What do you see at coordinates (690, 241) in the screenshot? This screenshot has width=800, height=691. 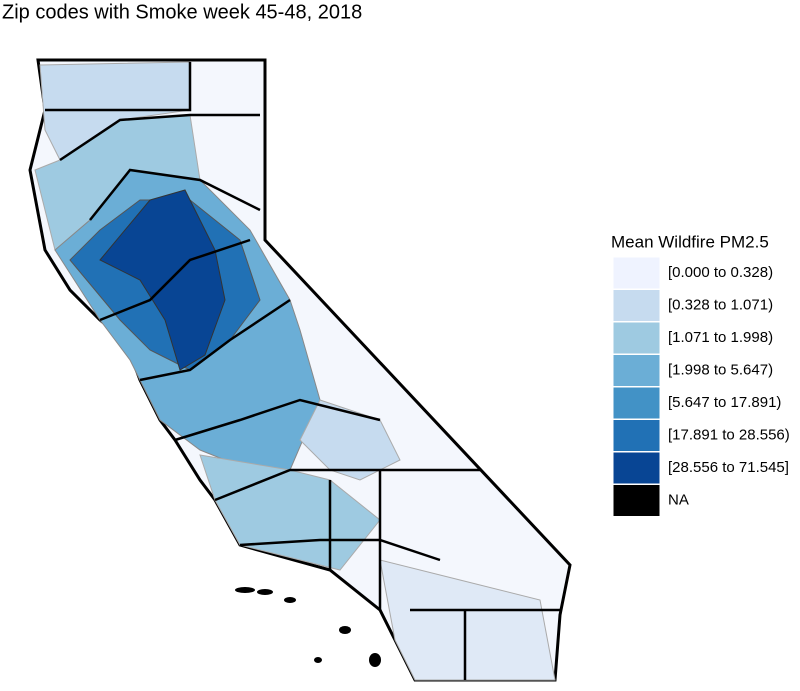 I see `legend-title: Mean Wildfire PM2.5` at bounding box center [690, 241].